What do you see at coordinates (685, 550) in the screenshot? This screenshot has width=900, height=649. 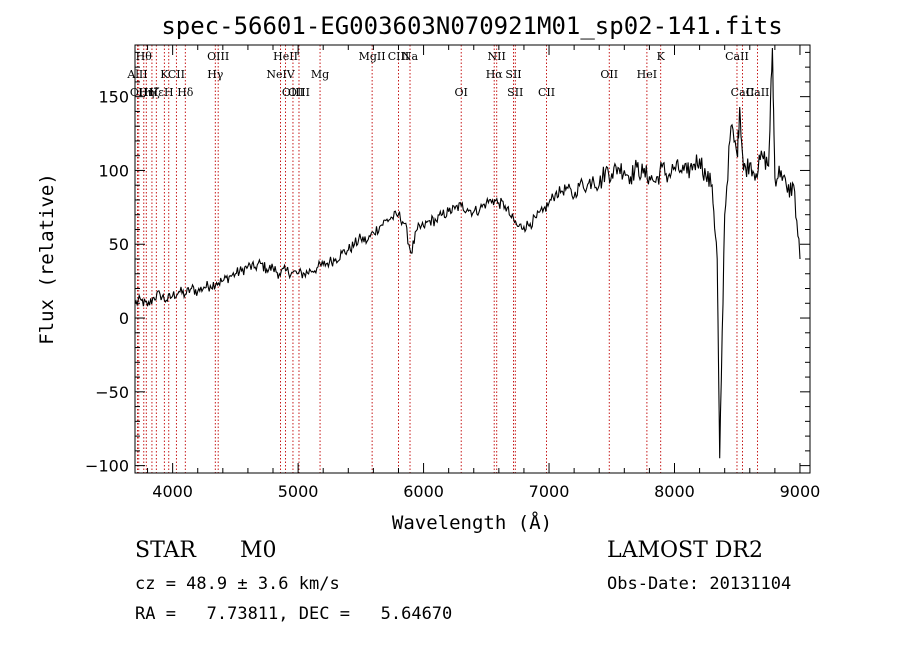 I see `survey-name: LAMOST DR2` at bounding box center [685, 550].